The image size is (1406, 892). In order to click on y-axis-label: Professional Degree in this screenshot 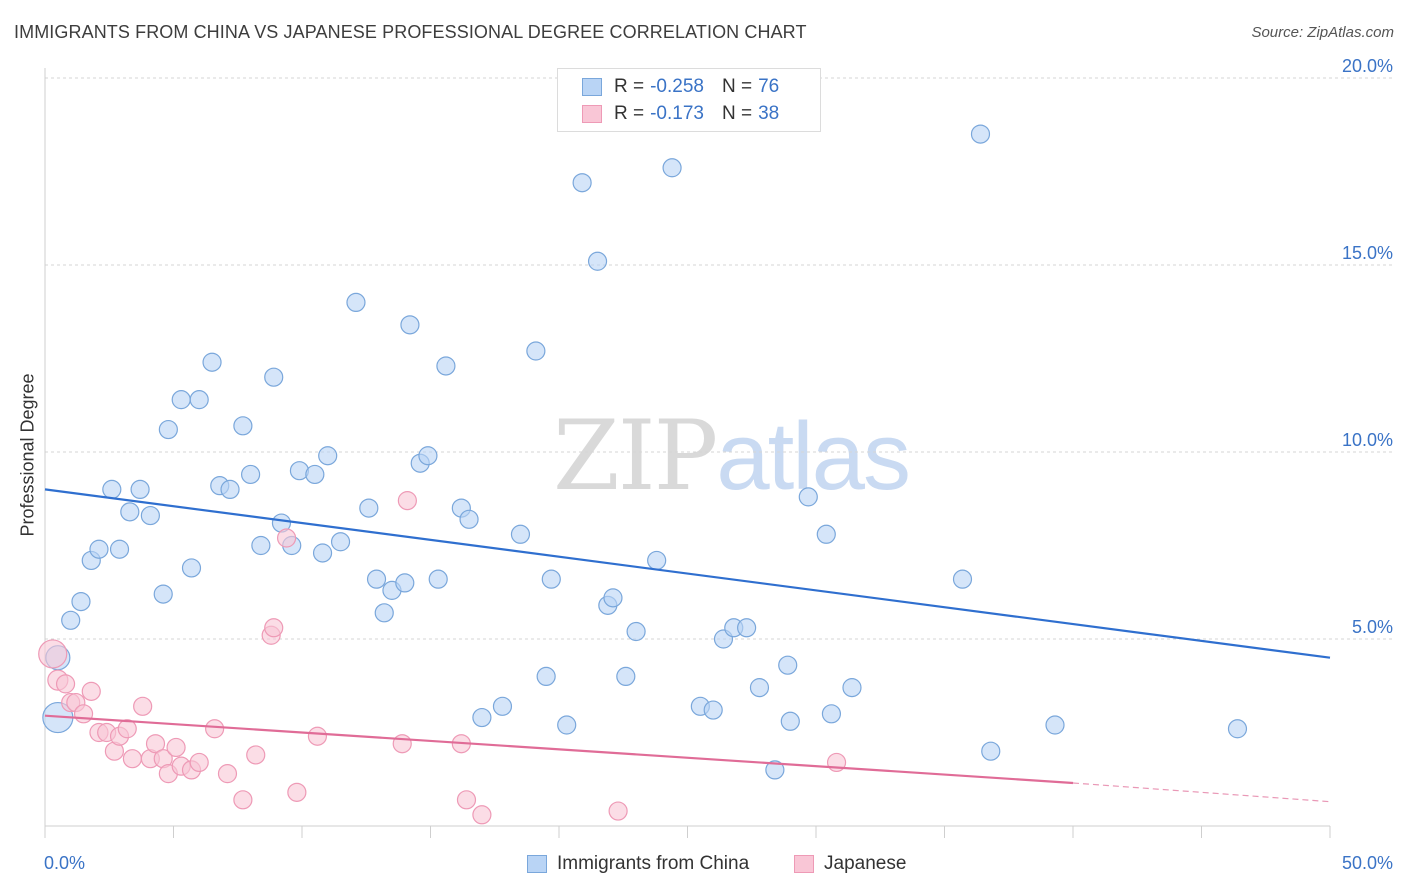, I will do `click(27, 455)`.